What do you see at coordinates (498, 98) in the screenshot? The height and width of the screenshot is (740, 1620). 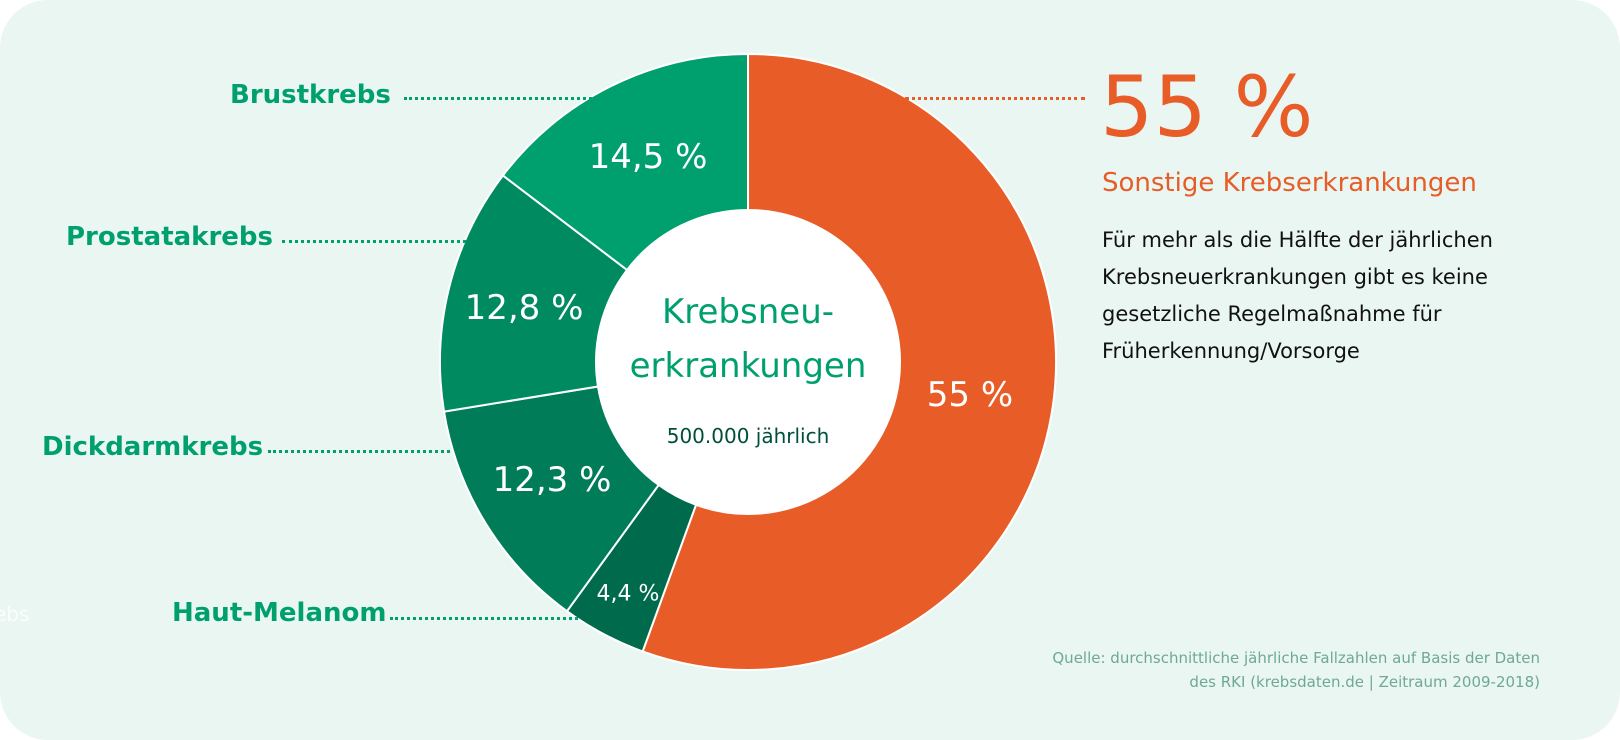 I see `leader-brustkrebs` at bounding box center [498, 98].